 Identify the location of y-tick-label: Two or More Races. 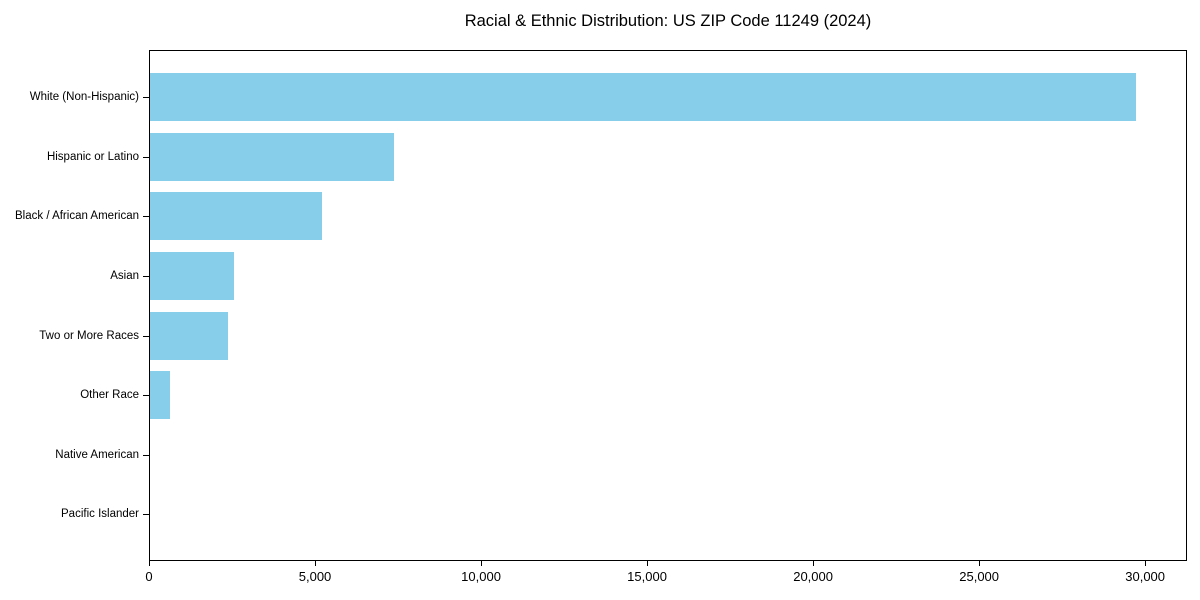
(89, 335).